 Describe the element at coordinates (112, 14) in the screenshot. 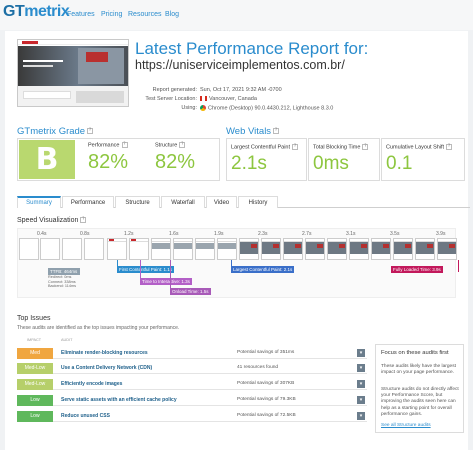

I see `nav-pricing: Pricing` at that location.